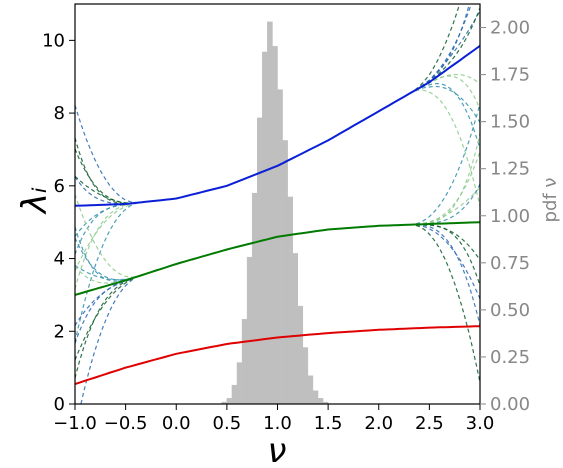  I want to click on x-tick-label: 0.0, so click(176, 423).